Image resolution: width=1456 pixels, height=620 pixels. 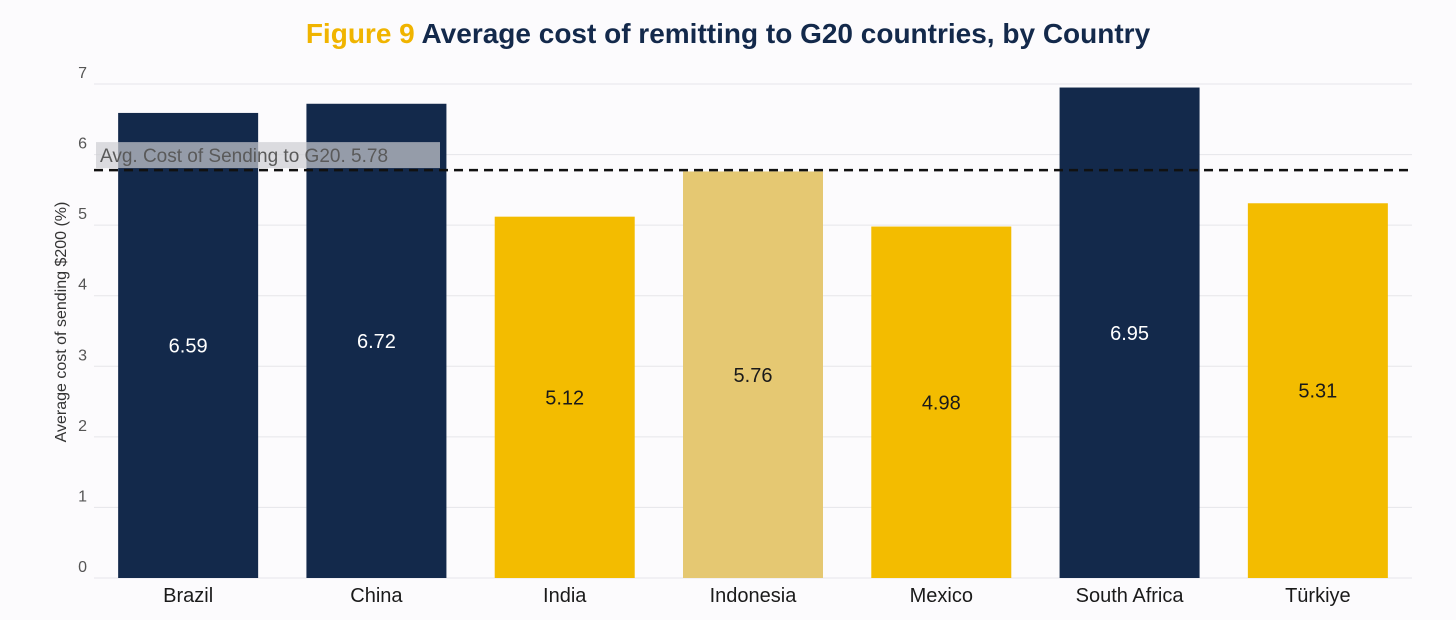 I want to click on bar-value-label: 5.12, so click(x=564, y=398).